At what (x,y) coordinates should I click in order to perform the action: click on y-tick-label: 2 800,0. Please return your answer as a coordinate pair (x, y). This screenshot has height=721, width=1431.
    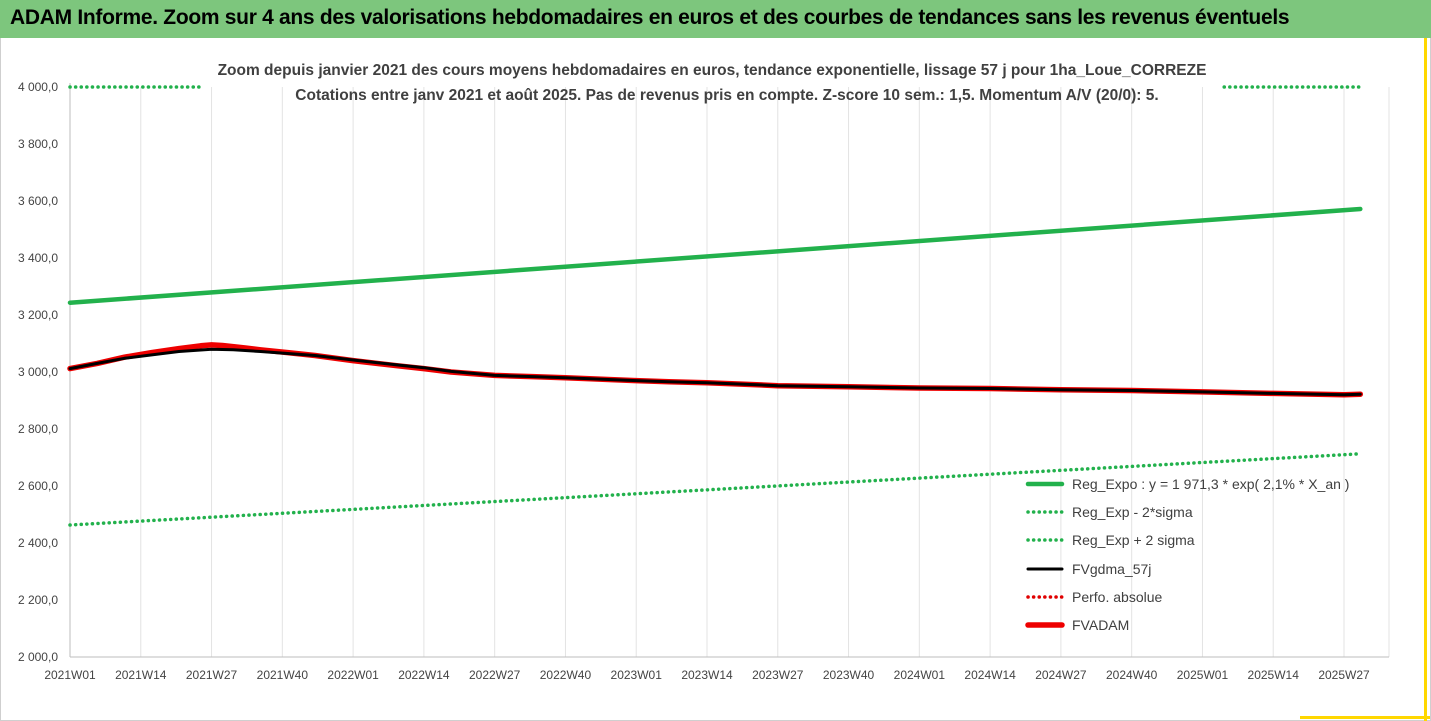
    Looking at the image, I should click on (38, 429).